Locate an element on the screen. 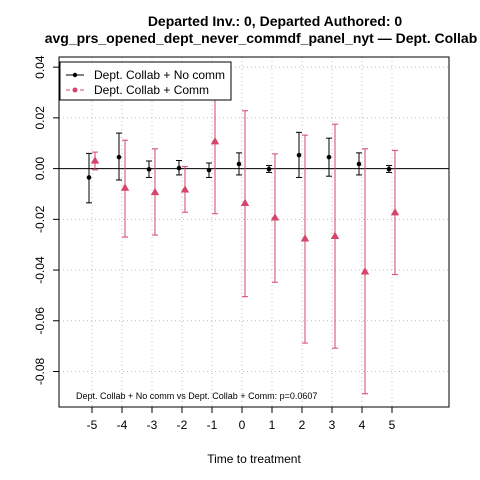 Image resolution: width=480 pixels, height=480 pixels. legend-box is located at coordinates (145, 81).